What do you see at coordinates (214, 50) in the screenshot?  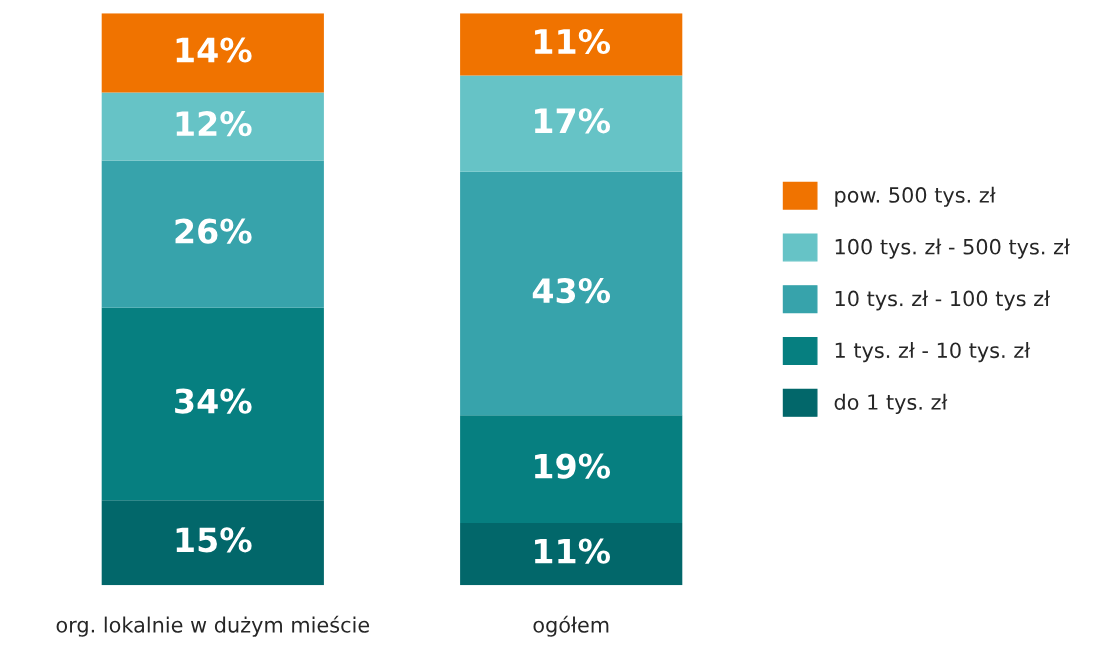 I see `data-label: 14%` at bounding box center [214, 50].